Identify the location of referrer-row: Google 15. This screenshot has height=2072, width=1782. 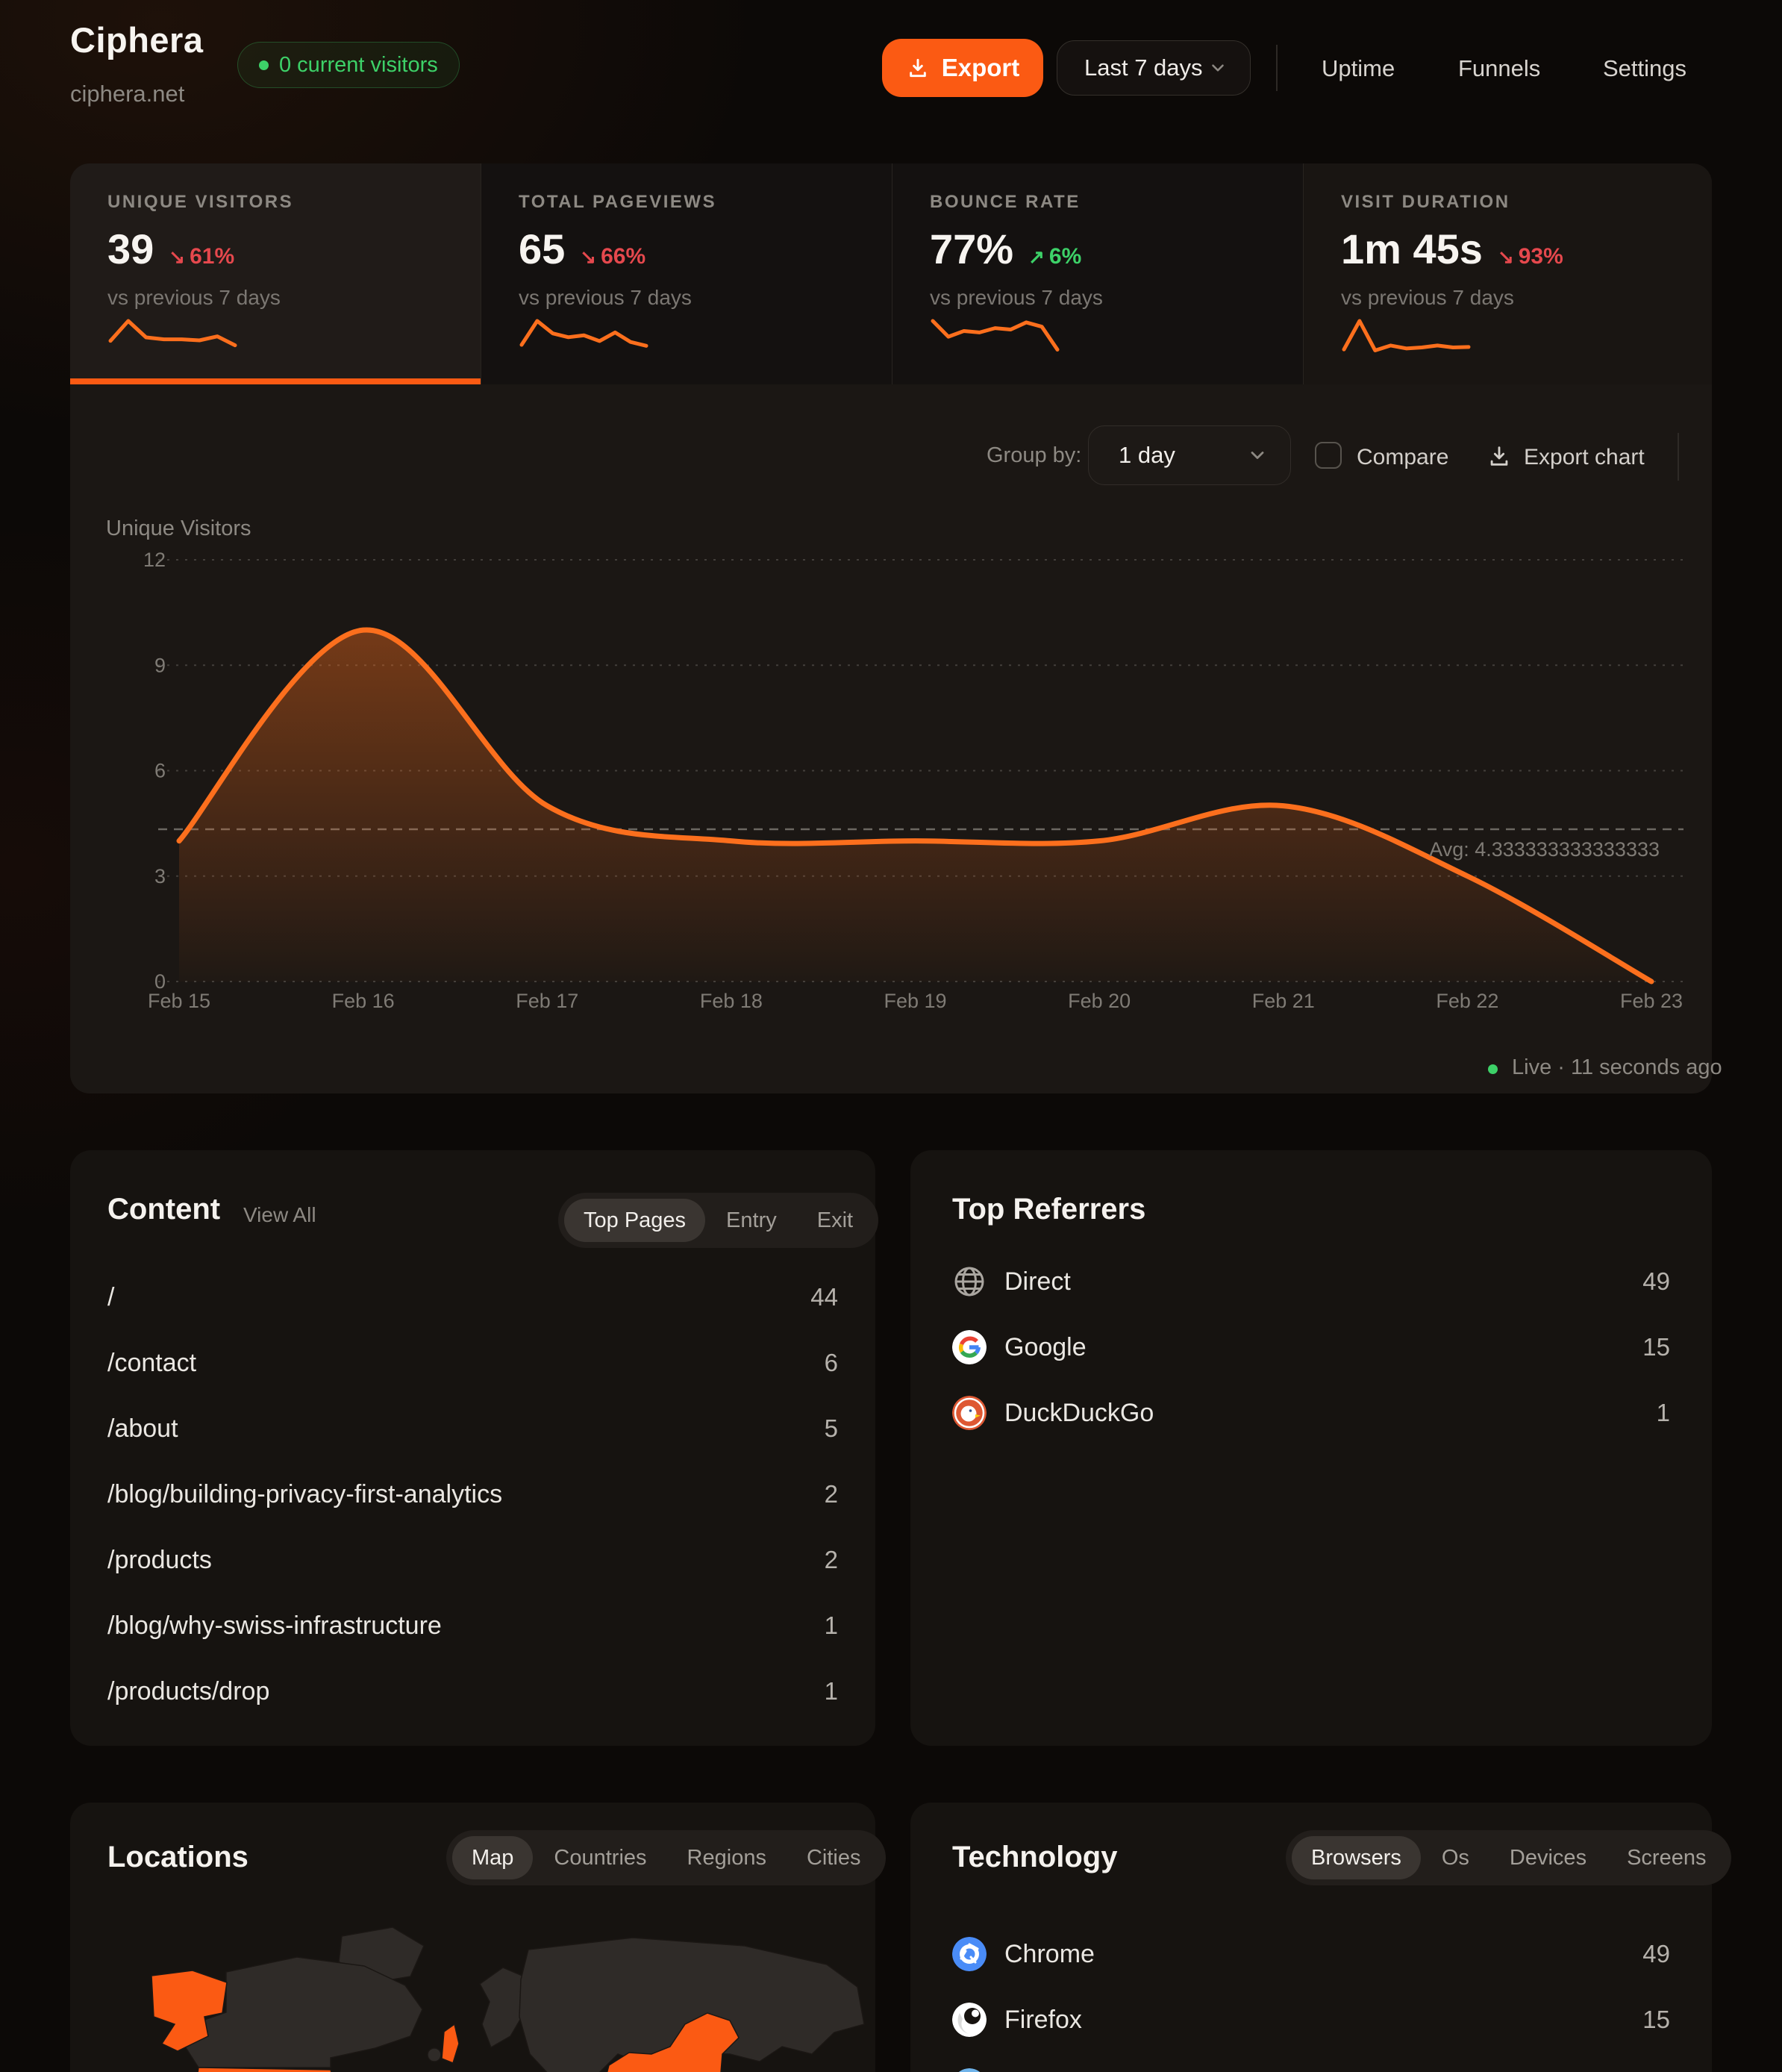
(1311, 1347).